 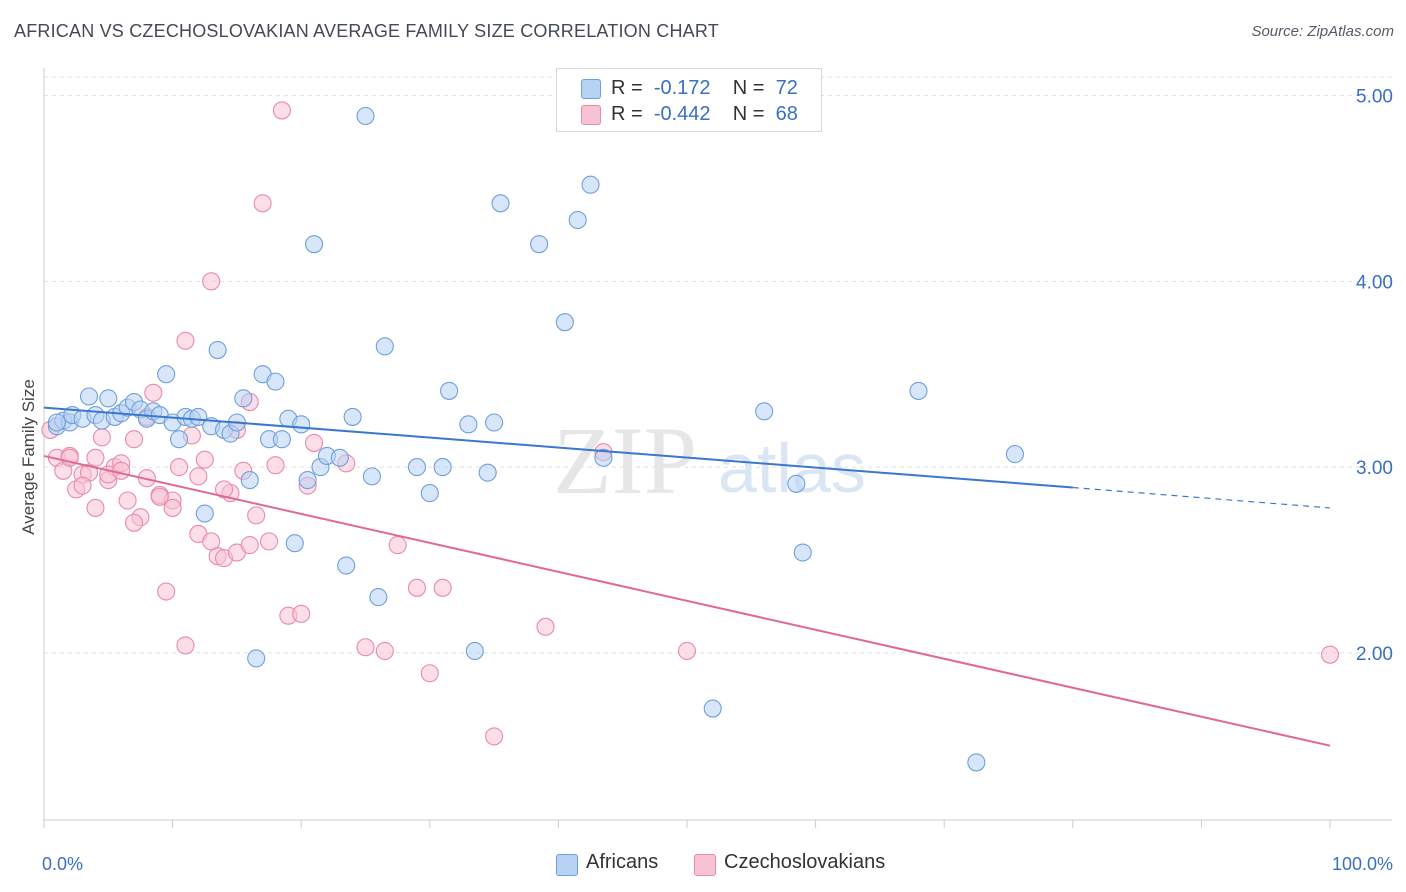 What do you see at coordinates (705, 865) in the screenshot?
I see `bottom-legend-swatch-czechoslovakians` at bounding box center [705, 865].